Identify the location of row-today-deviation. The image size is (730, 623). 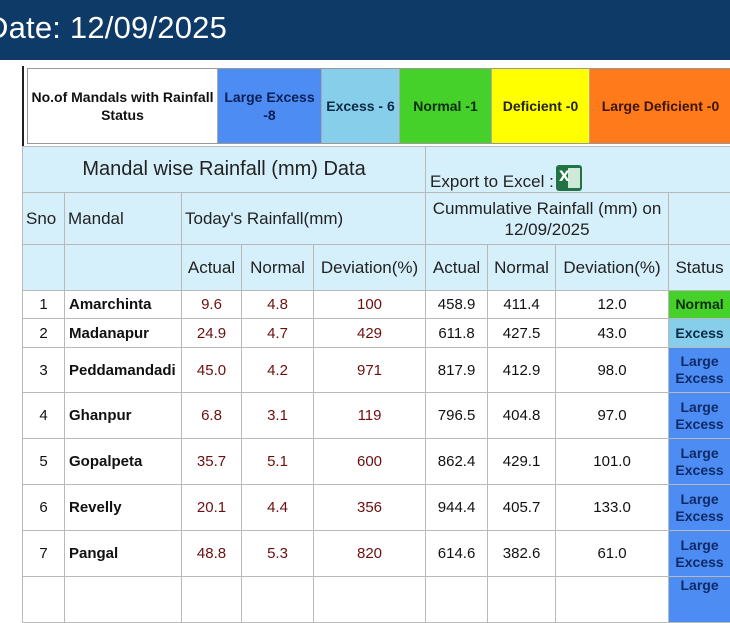
(370, 600).